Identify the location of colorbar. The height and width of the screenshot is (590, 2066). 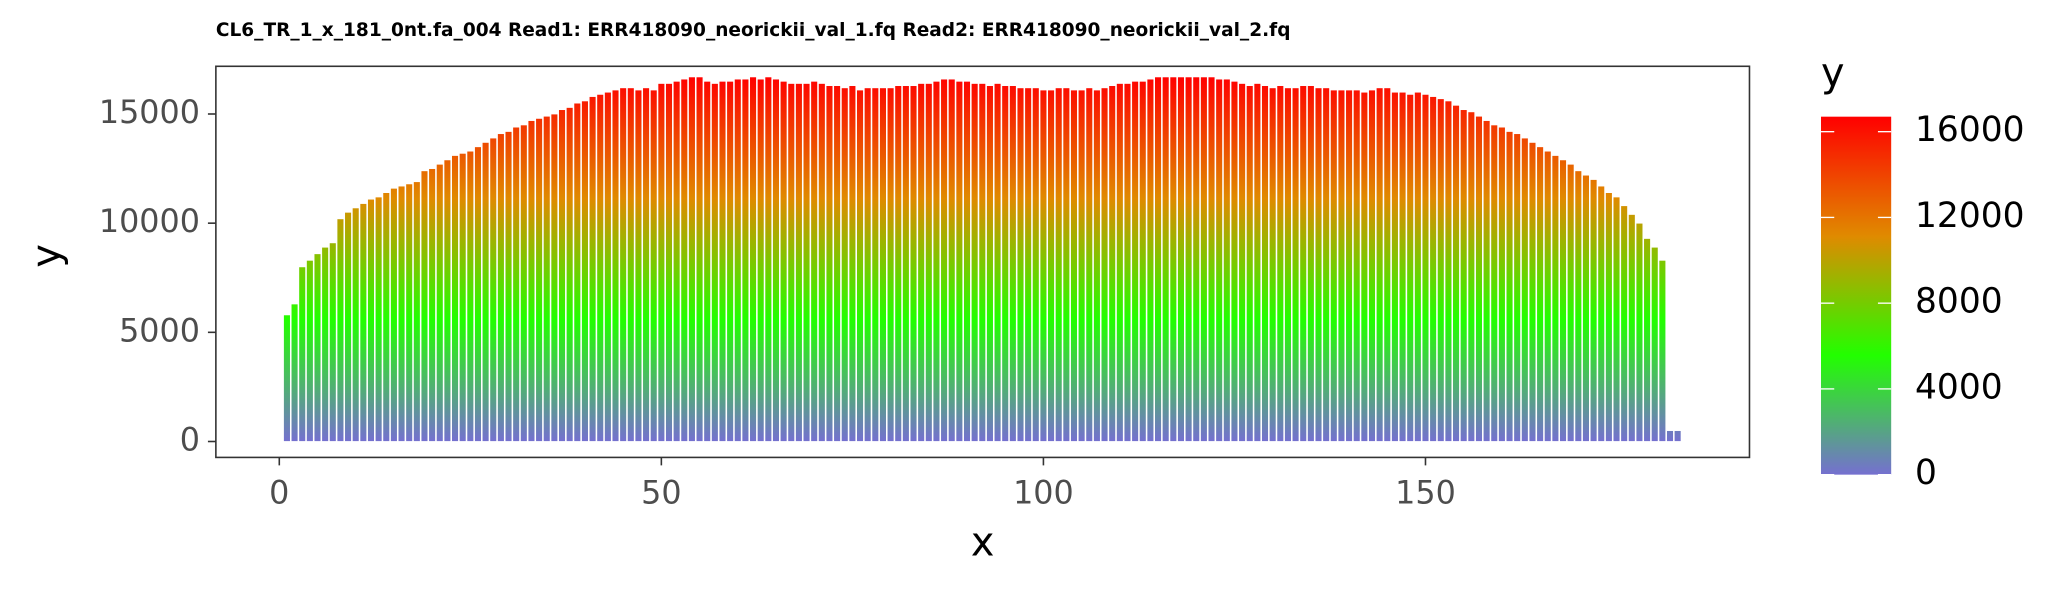
(1856, 295).